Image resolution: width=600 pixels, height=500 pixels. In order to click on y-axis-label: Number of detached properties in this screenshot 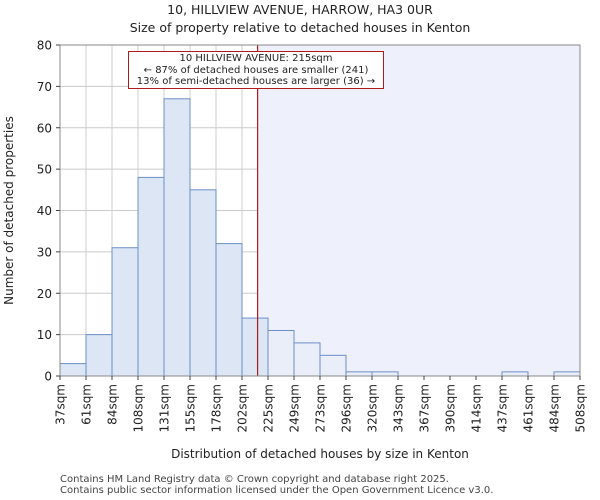, I will do `click(9, 210)`.